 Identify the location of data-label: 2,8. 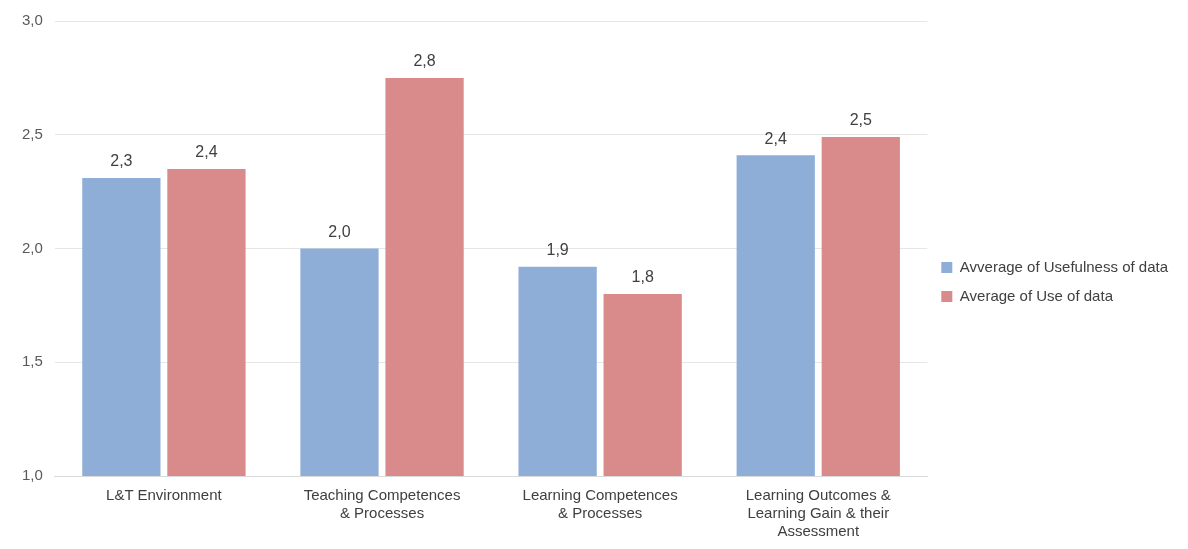
(424, 61).